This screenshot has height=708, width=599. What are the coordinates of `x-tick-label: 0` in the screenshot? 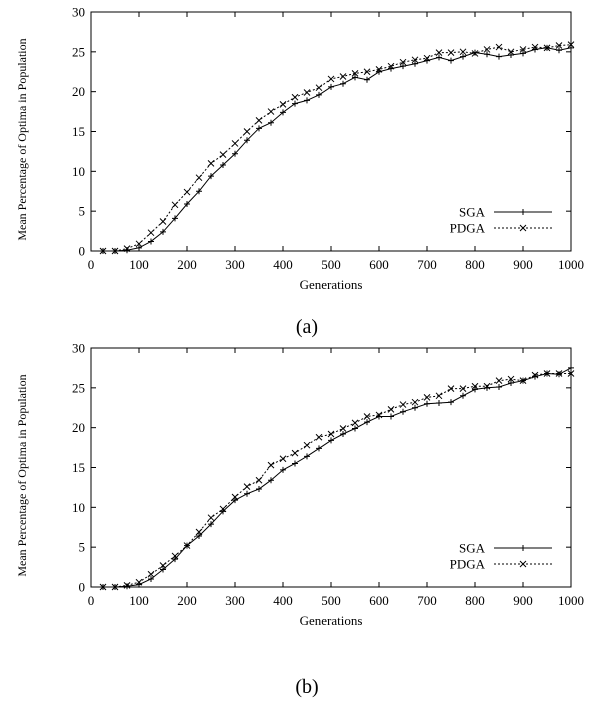 It's located at (91, 264).